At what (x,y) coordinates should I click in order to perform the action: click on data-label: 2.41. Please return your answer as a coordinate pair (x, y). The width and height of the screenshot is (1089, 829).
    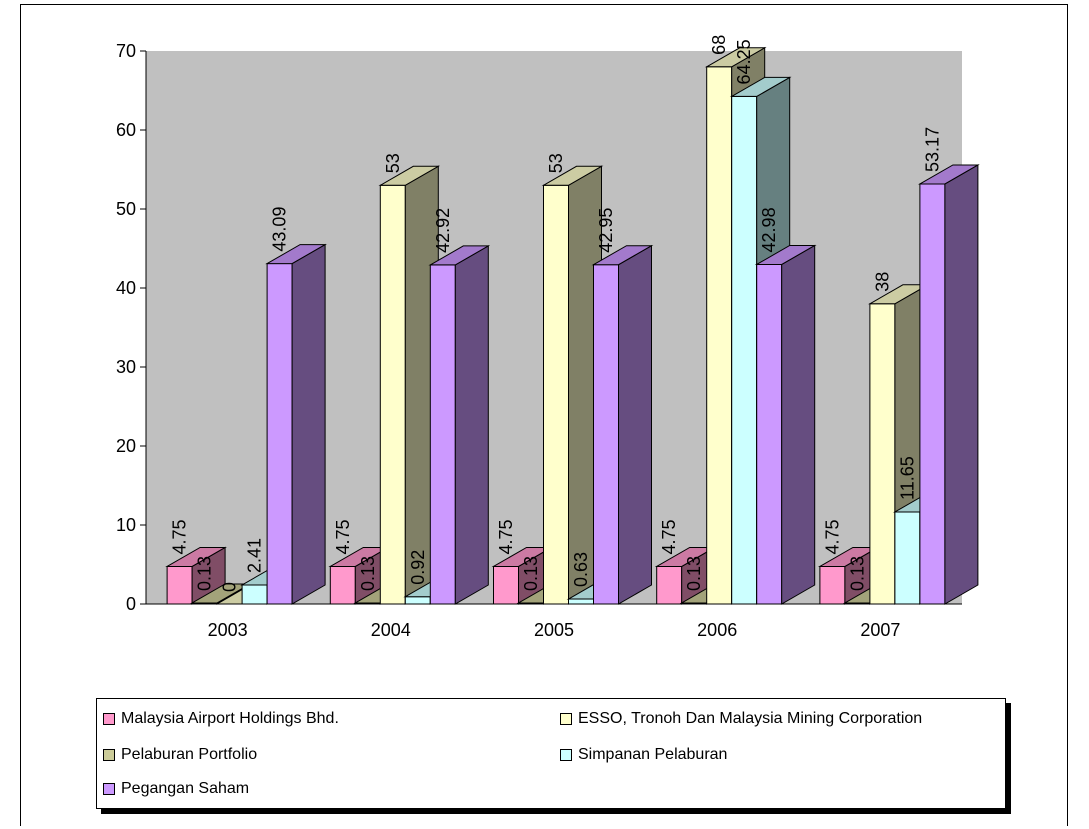
    Looking at the image, I should click on (255, 555).